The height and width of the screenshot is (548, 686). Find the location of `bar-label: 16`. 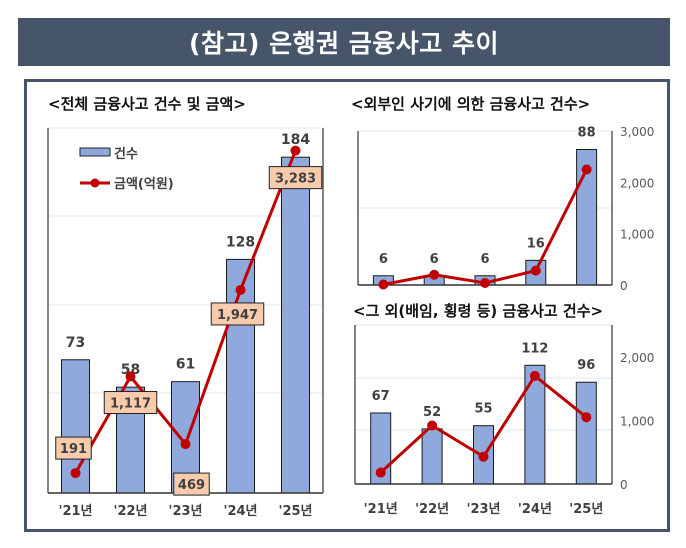

bar-label: 16 is located at coordinates (536, 243).